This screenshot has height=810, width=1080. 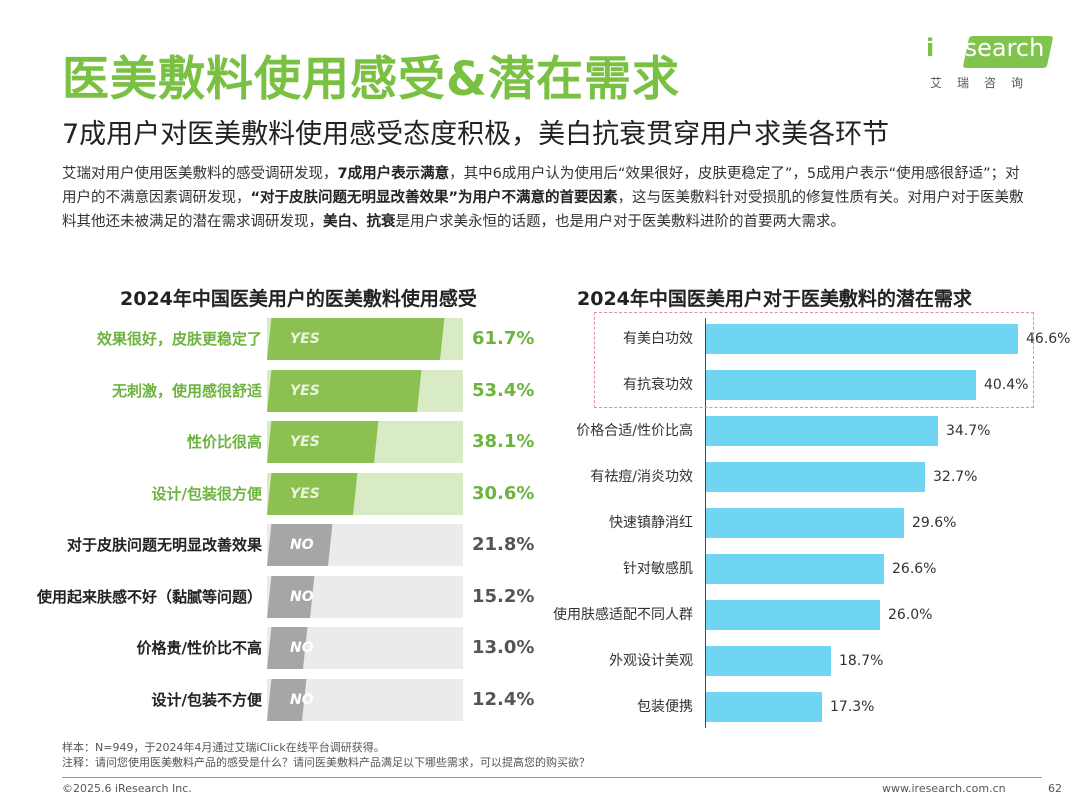 What do you see at coordinates (323, 442) in the screenshot?
I see `left-bar-fill` at bounding box center [323, 442].